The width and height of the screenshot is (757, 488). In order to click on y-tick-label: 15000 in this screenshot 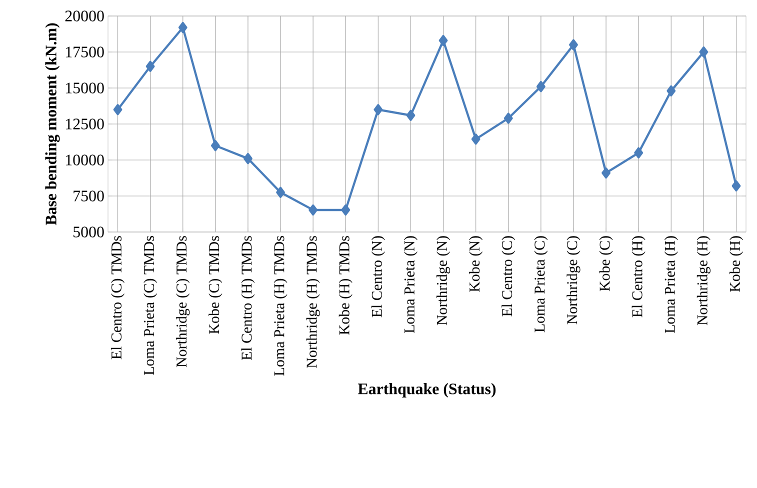, I will do `click(85, 88)`.